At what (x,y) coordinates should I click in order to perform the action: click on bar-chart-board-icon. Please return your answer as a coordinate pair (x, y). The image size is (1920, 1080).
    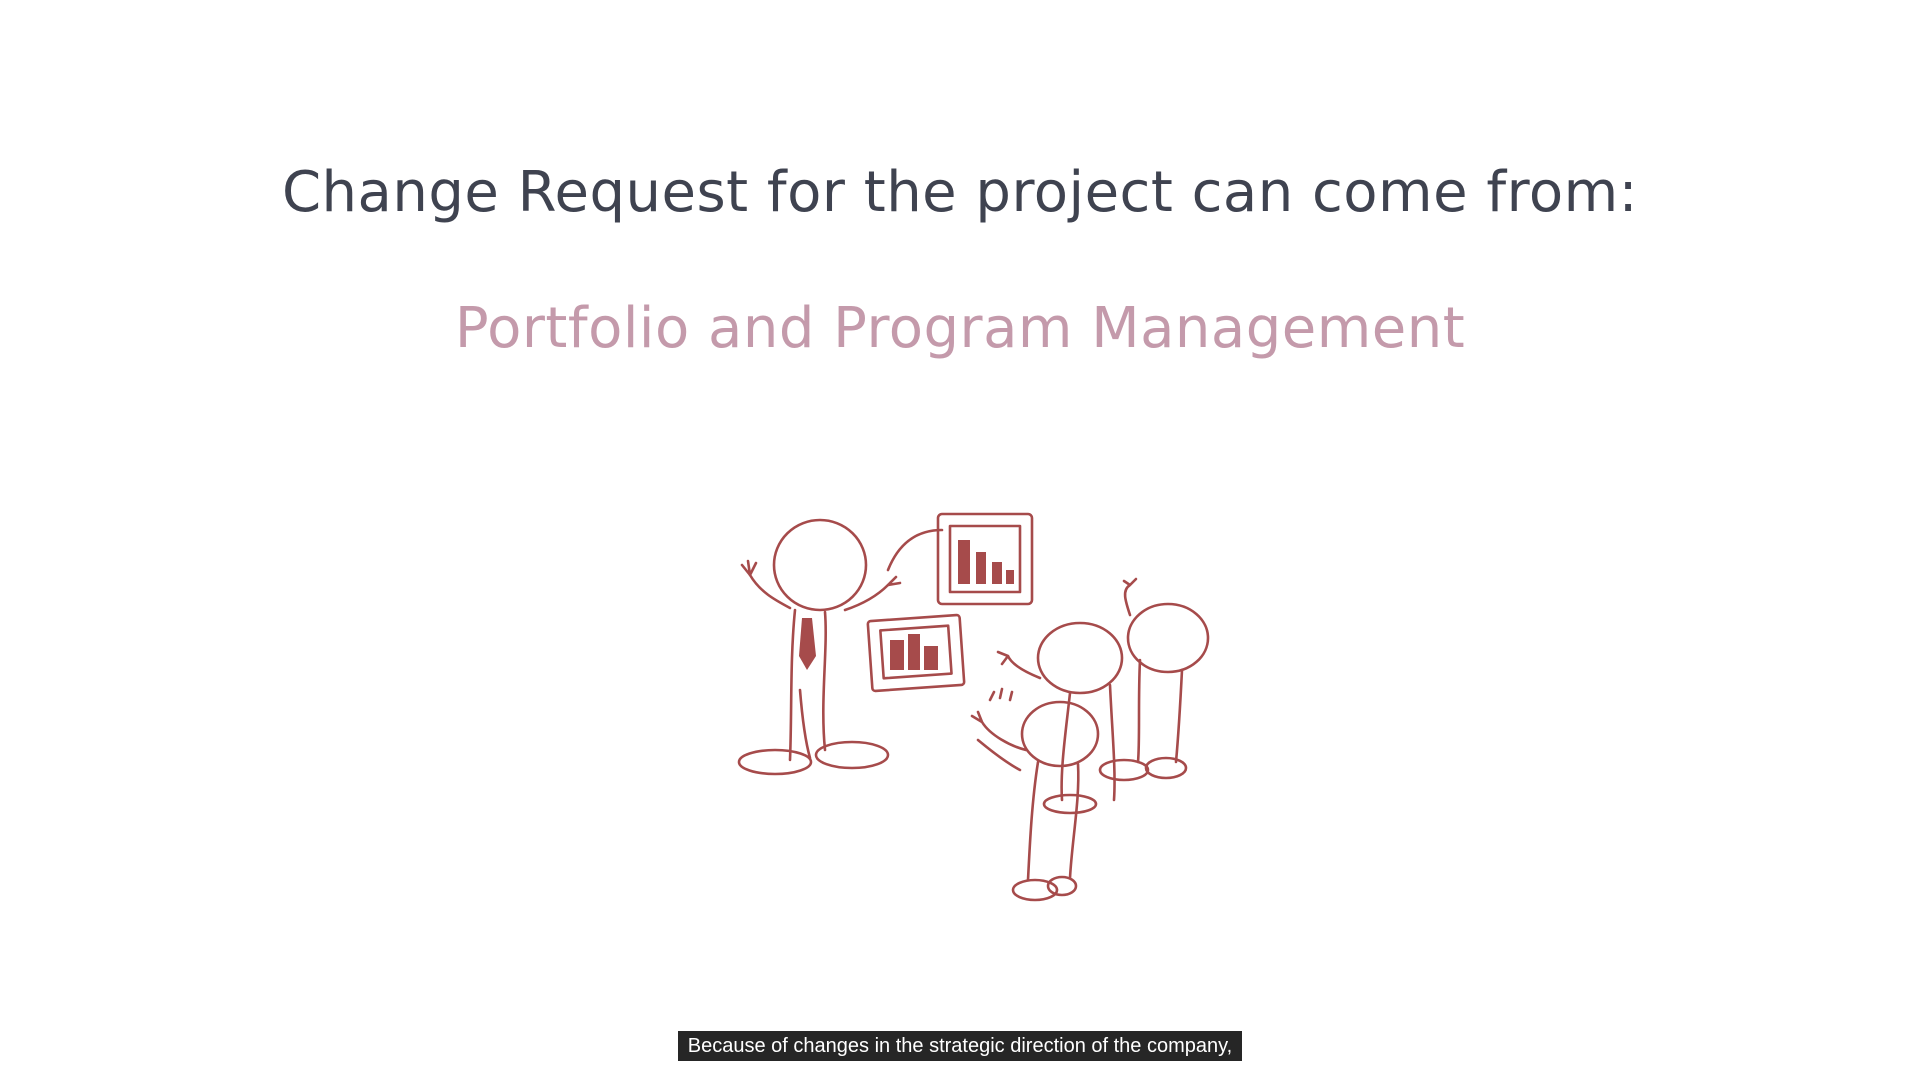
    Looking at the image, I should click on (985, 559).